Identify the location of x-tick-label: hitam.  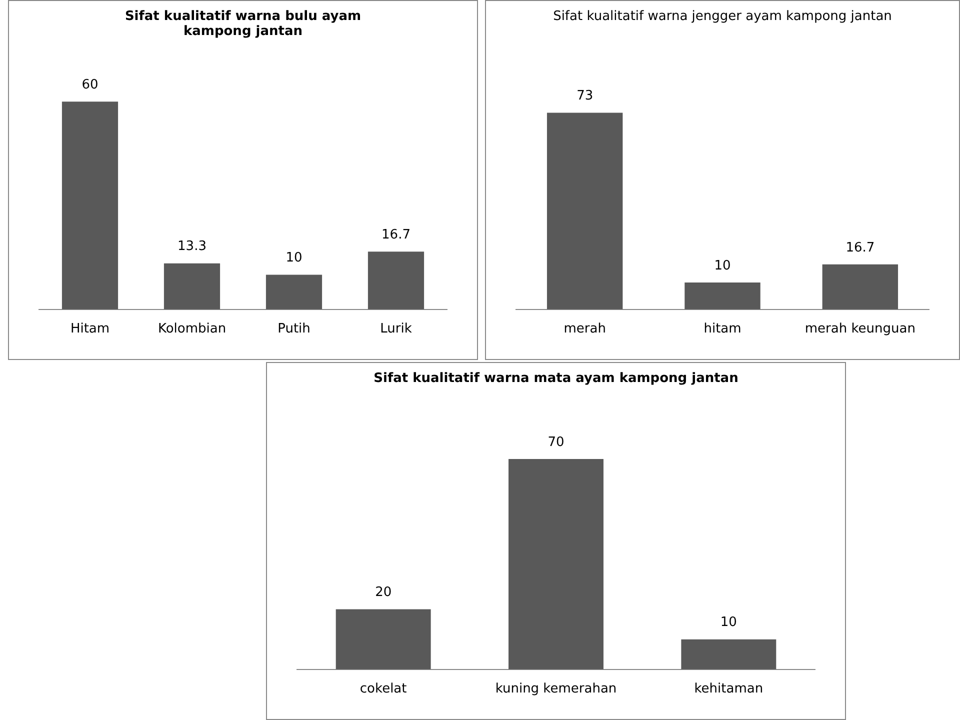
(723, 329).